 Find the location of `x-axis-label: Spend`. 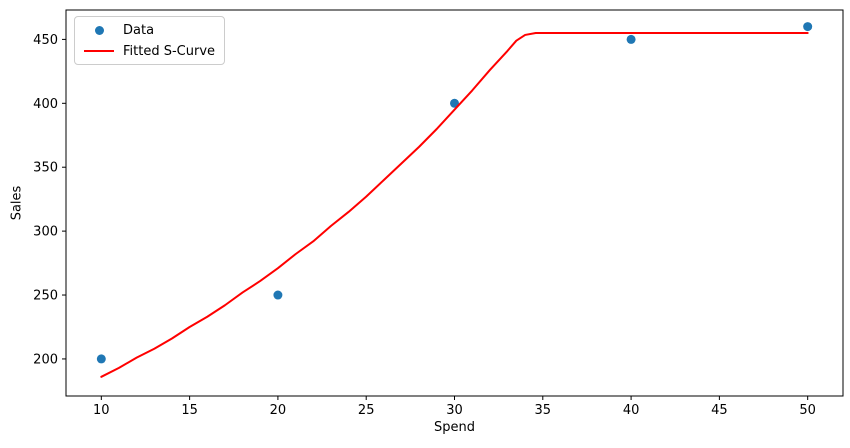

x-axis-label: Spend is located at coordinates (454, 427).